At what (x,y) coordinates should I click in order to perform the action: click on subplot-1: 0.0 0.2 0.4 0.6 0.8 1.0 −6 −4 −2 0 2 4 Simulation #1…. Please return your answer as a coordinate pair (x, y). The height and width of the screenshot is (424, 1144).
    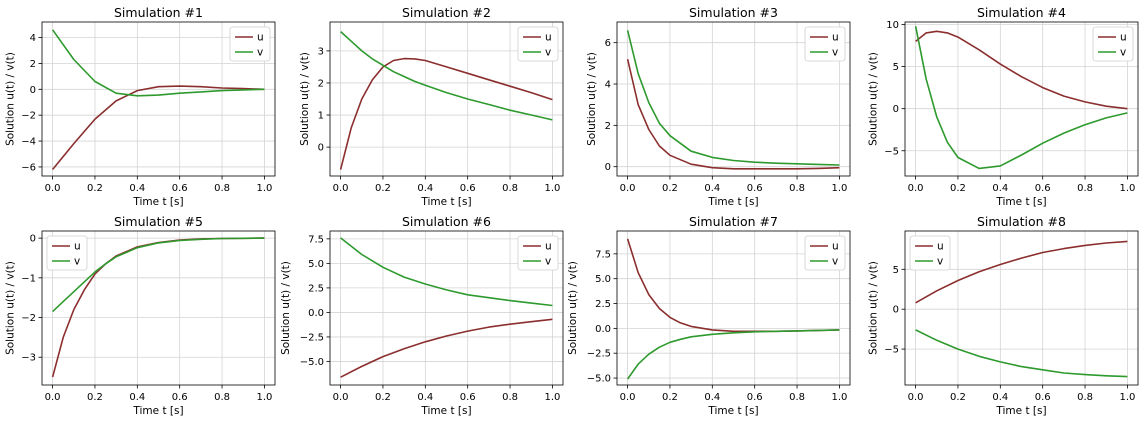
    Looking at the image, I should click on (140, 106).